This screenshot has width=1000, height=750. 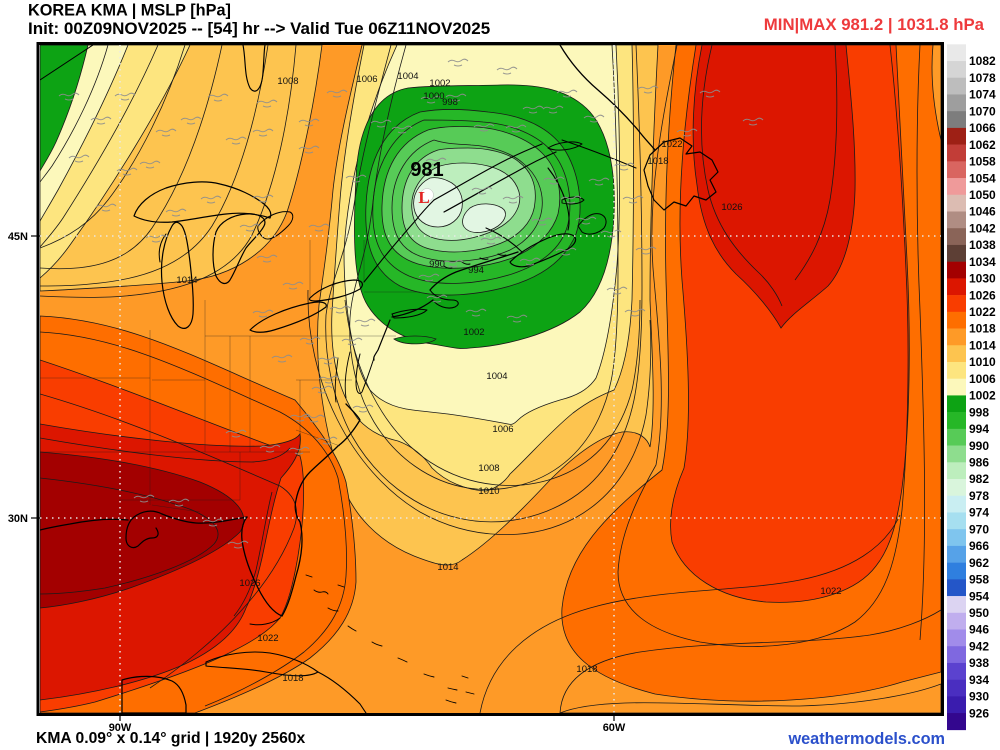 What do you see at coordinates (982, 228) in the screenshot?
I see `svg-text: 1042` at bounding box center [982, 228].